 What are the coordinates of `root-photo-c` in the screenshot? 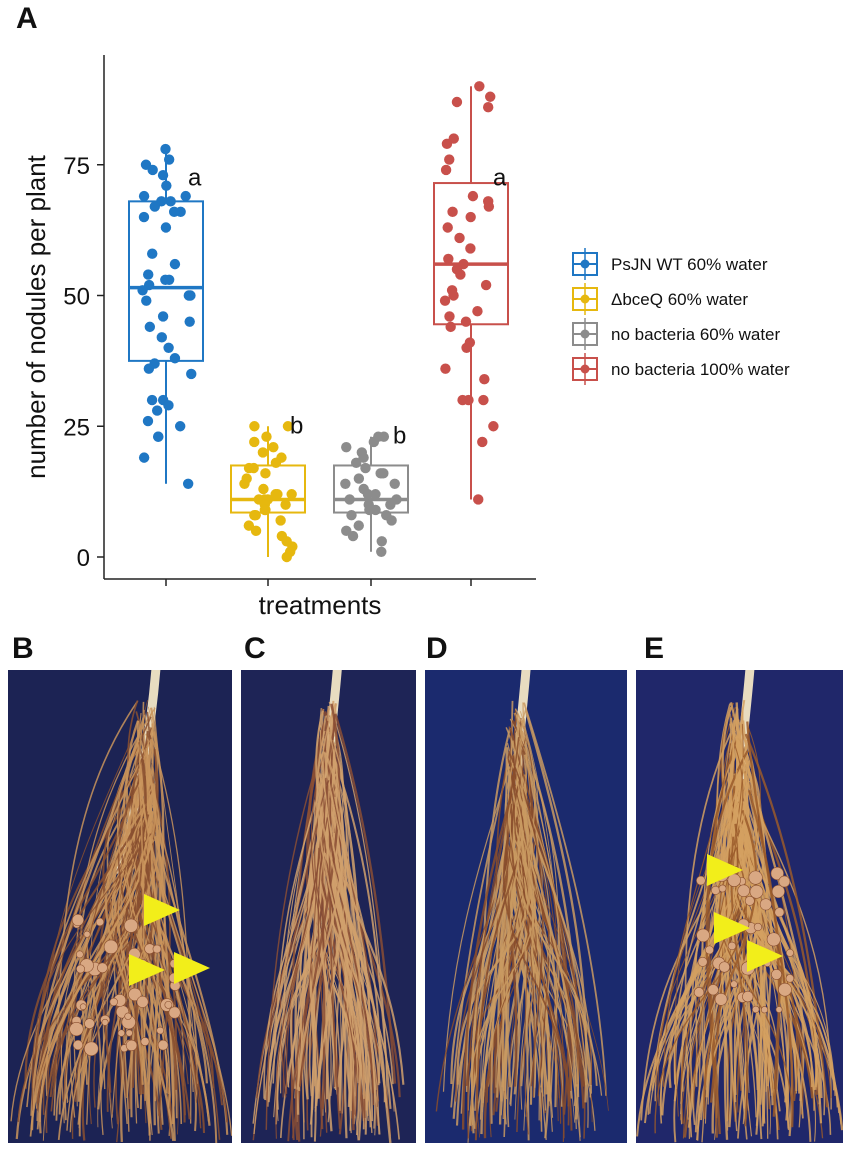 It's located at (328, 906).